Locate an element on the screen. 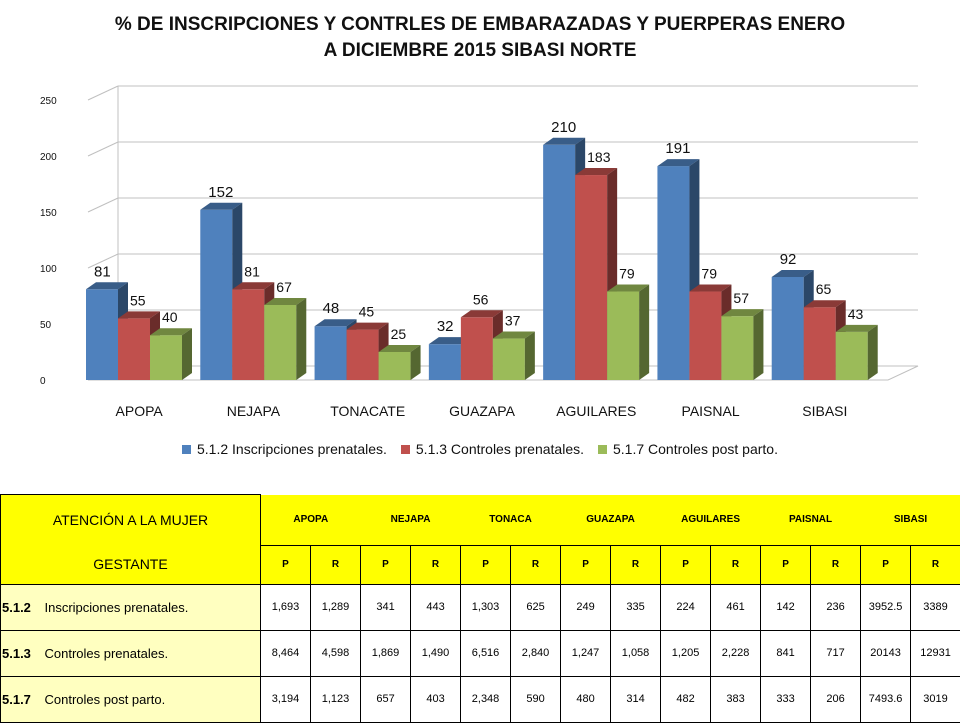  column-header-nejapa: NEJAPA is located at coordinates (411, 520).